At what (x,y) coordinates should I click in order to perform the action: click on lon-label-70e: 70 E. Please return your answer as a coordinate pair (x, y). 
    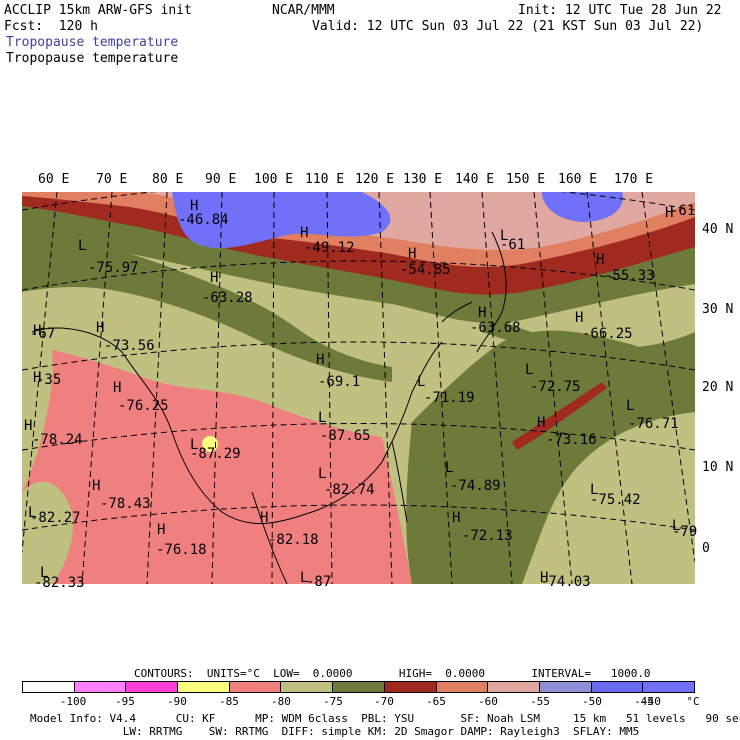
    Looking at the image, I should click on (112, 179).